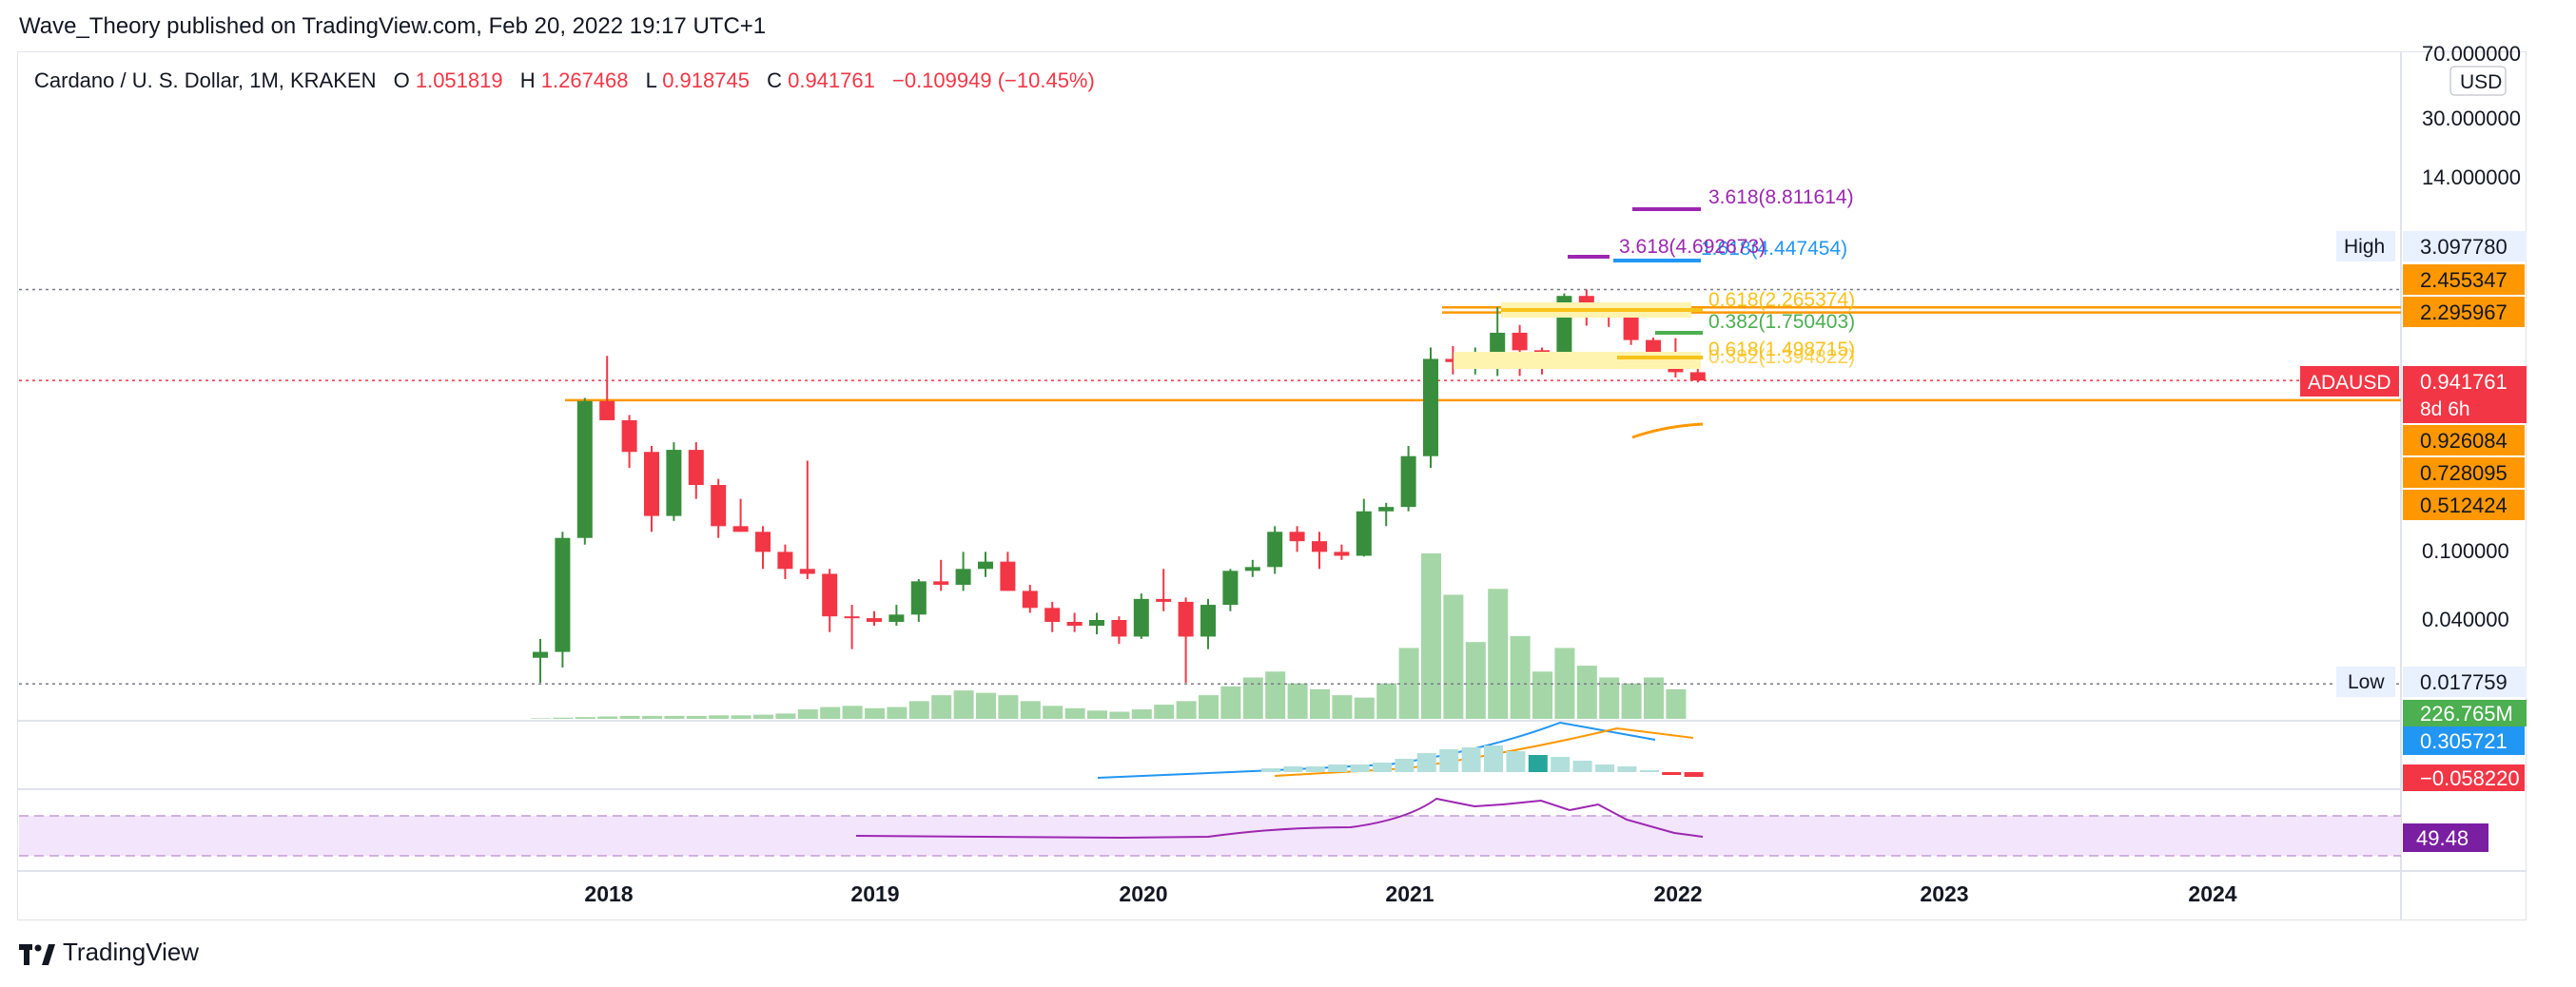 Image resolution: width=2576 pixels, height=987 pixels. Describe the element at coordinates (1693, 247) in the screenshot. I see `fib-label-mid-purple: 3.618(4.692673)` at that location.